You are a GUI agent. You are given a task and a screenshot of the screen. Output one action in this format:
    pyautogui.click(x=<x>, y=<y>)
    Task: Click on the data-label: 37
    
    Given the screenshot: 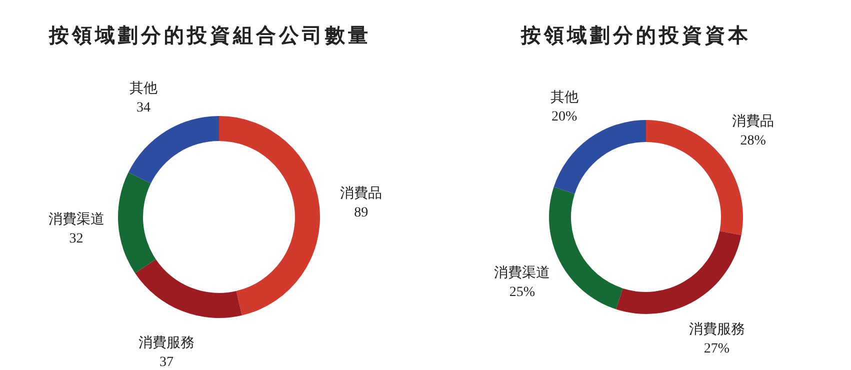 What is the action you would take?
    pyautogui.click(x=166, y=362)
    